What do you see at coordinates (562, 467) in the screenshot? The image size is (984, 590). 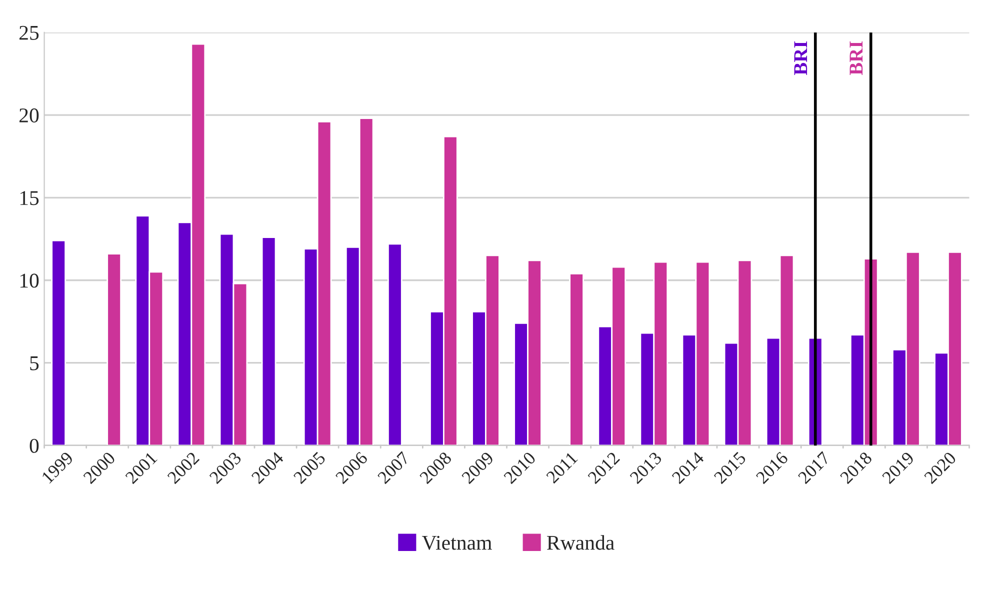 I see `x-tick-label: 2011` at bounding box center [562, 467].